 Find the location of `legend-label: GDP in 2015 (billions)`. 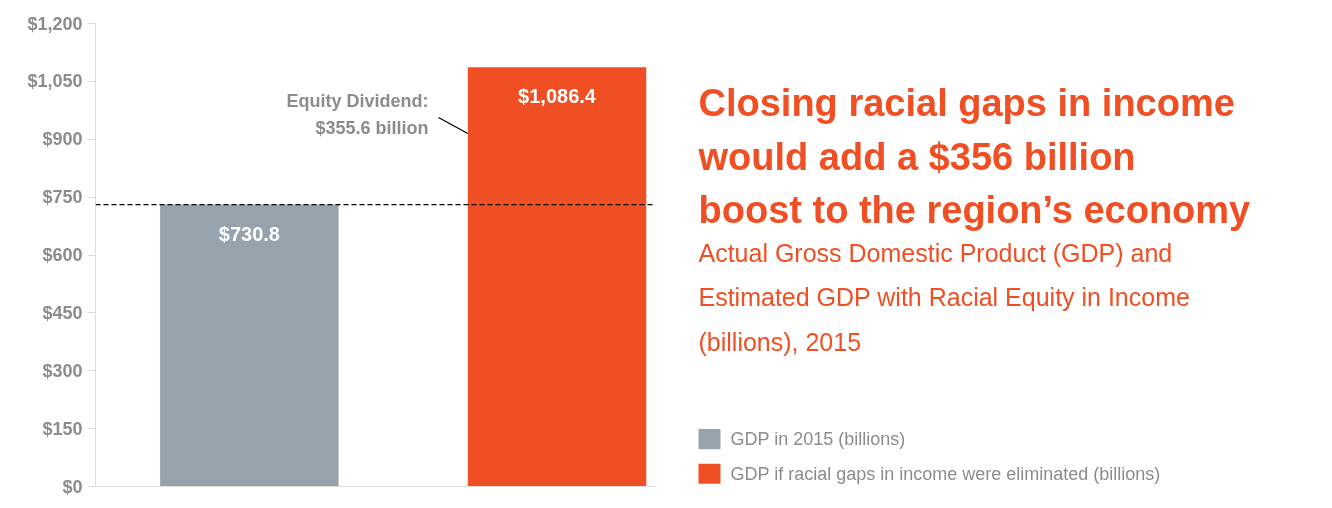

legend-label: GDP in 2015 (billions) is located at coordinates (818, 439).